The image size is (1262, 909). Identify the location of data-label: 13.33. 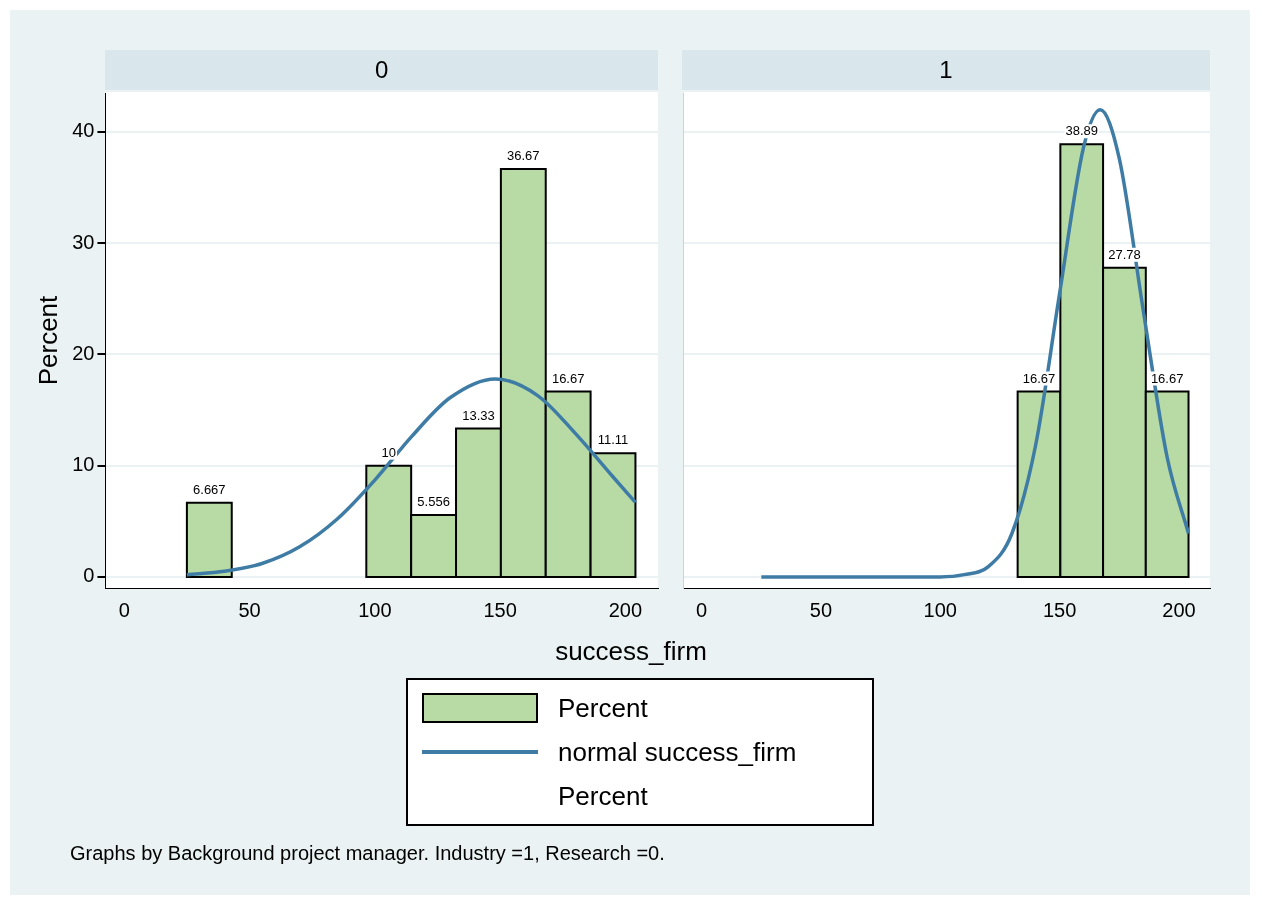
(478, 415).